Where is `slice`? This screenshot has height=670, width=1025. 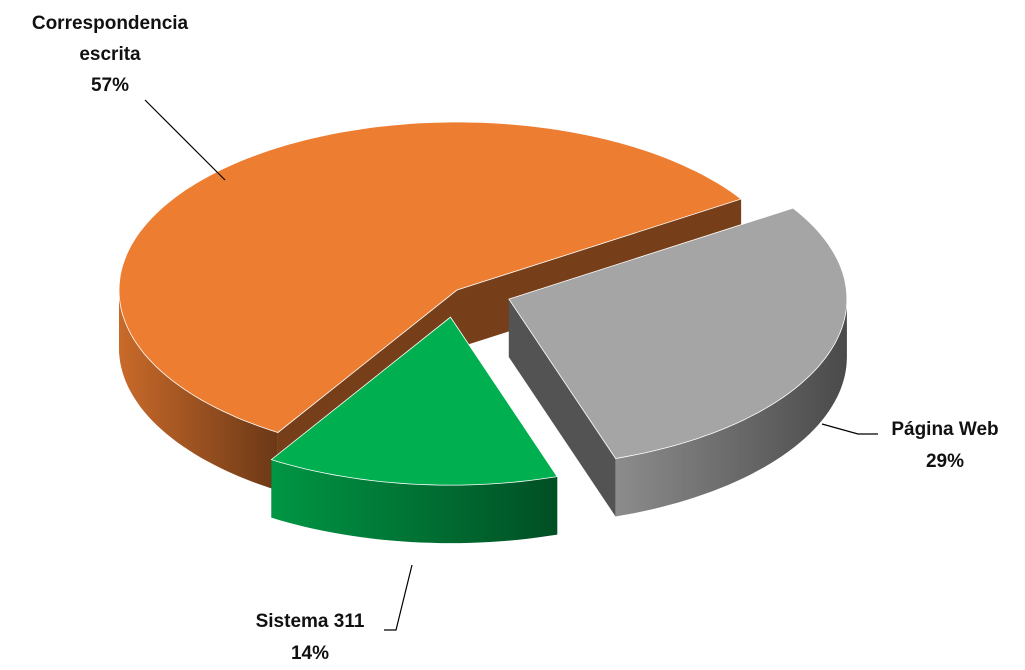
slice is located at coordinates (414, 430).